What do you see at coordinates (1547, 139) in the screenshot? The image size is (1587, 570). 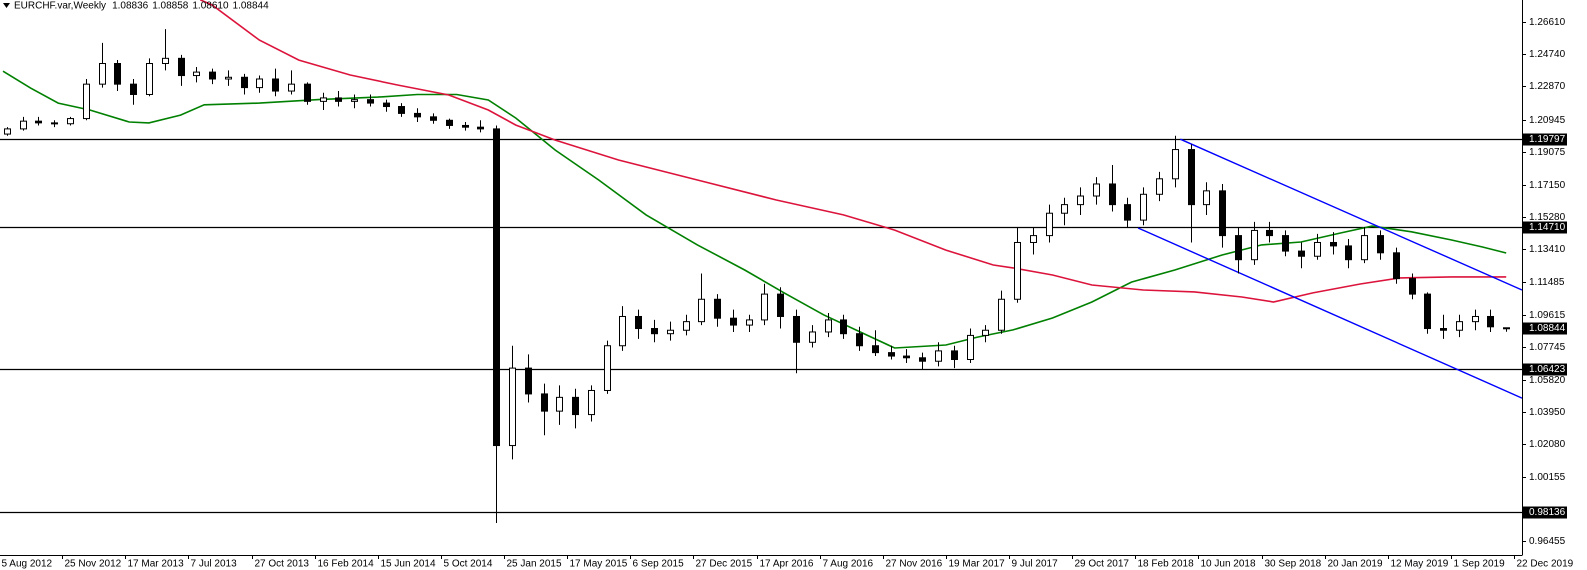 I see `price-label: 1.19797` at bounding box center [1547, 139].